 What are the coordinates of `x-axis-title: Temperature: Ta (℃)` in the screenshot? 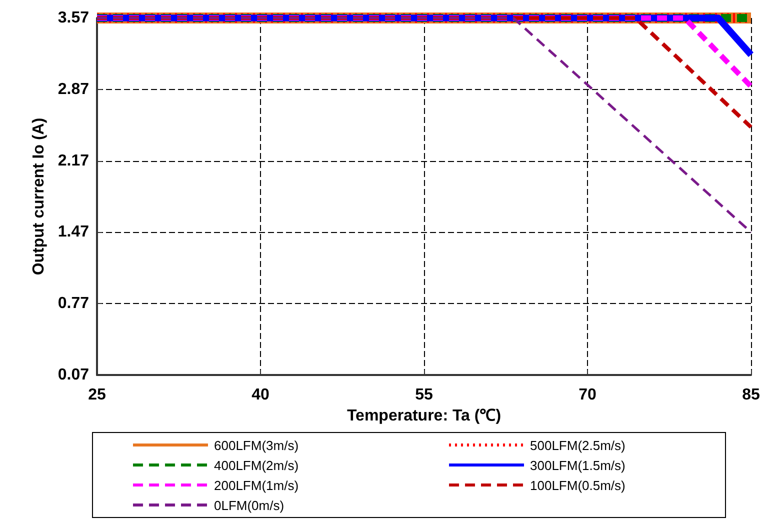 It's located at (424, 415).